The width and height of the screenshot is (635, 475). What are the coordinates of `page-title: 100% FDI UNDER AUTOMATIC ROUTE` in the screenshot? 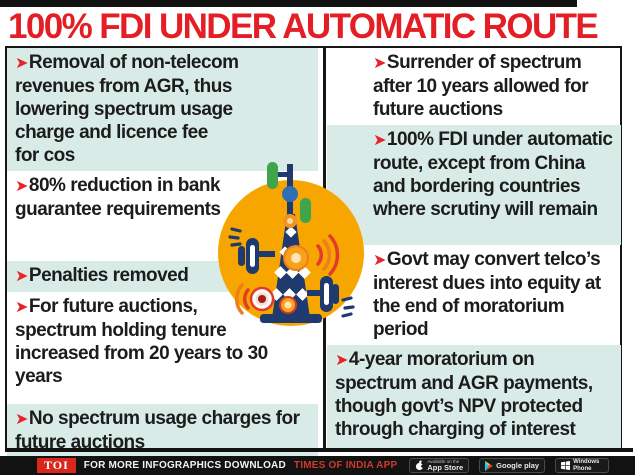 It's located at (303, 26).